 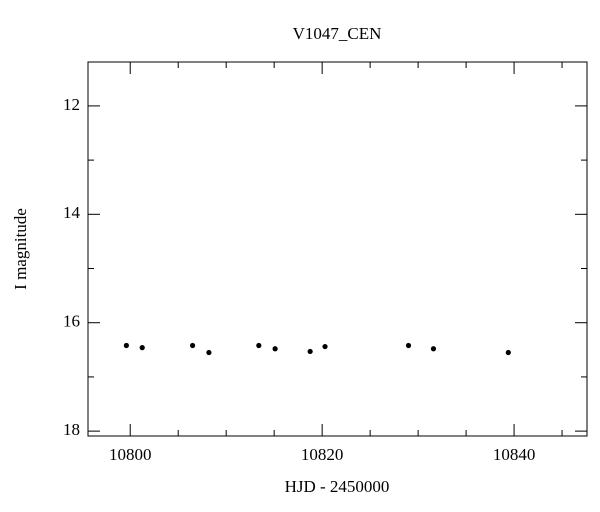 What do you see at coordinates (20, 249) in the screenshot?
I see `y-axis-label: I magnitude` at bounding box center [20, 249].